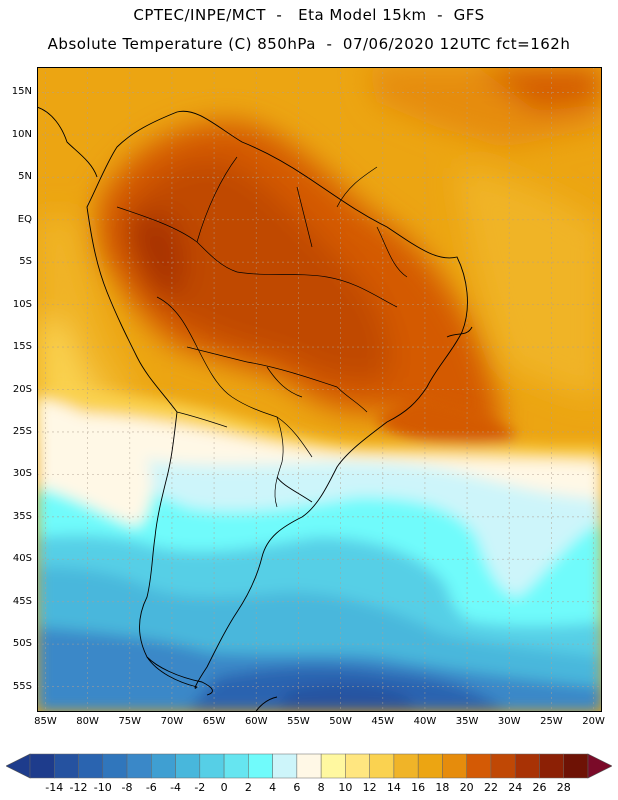  I want to click on legend-label: -12, so click(78, 787).